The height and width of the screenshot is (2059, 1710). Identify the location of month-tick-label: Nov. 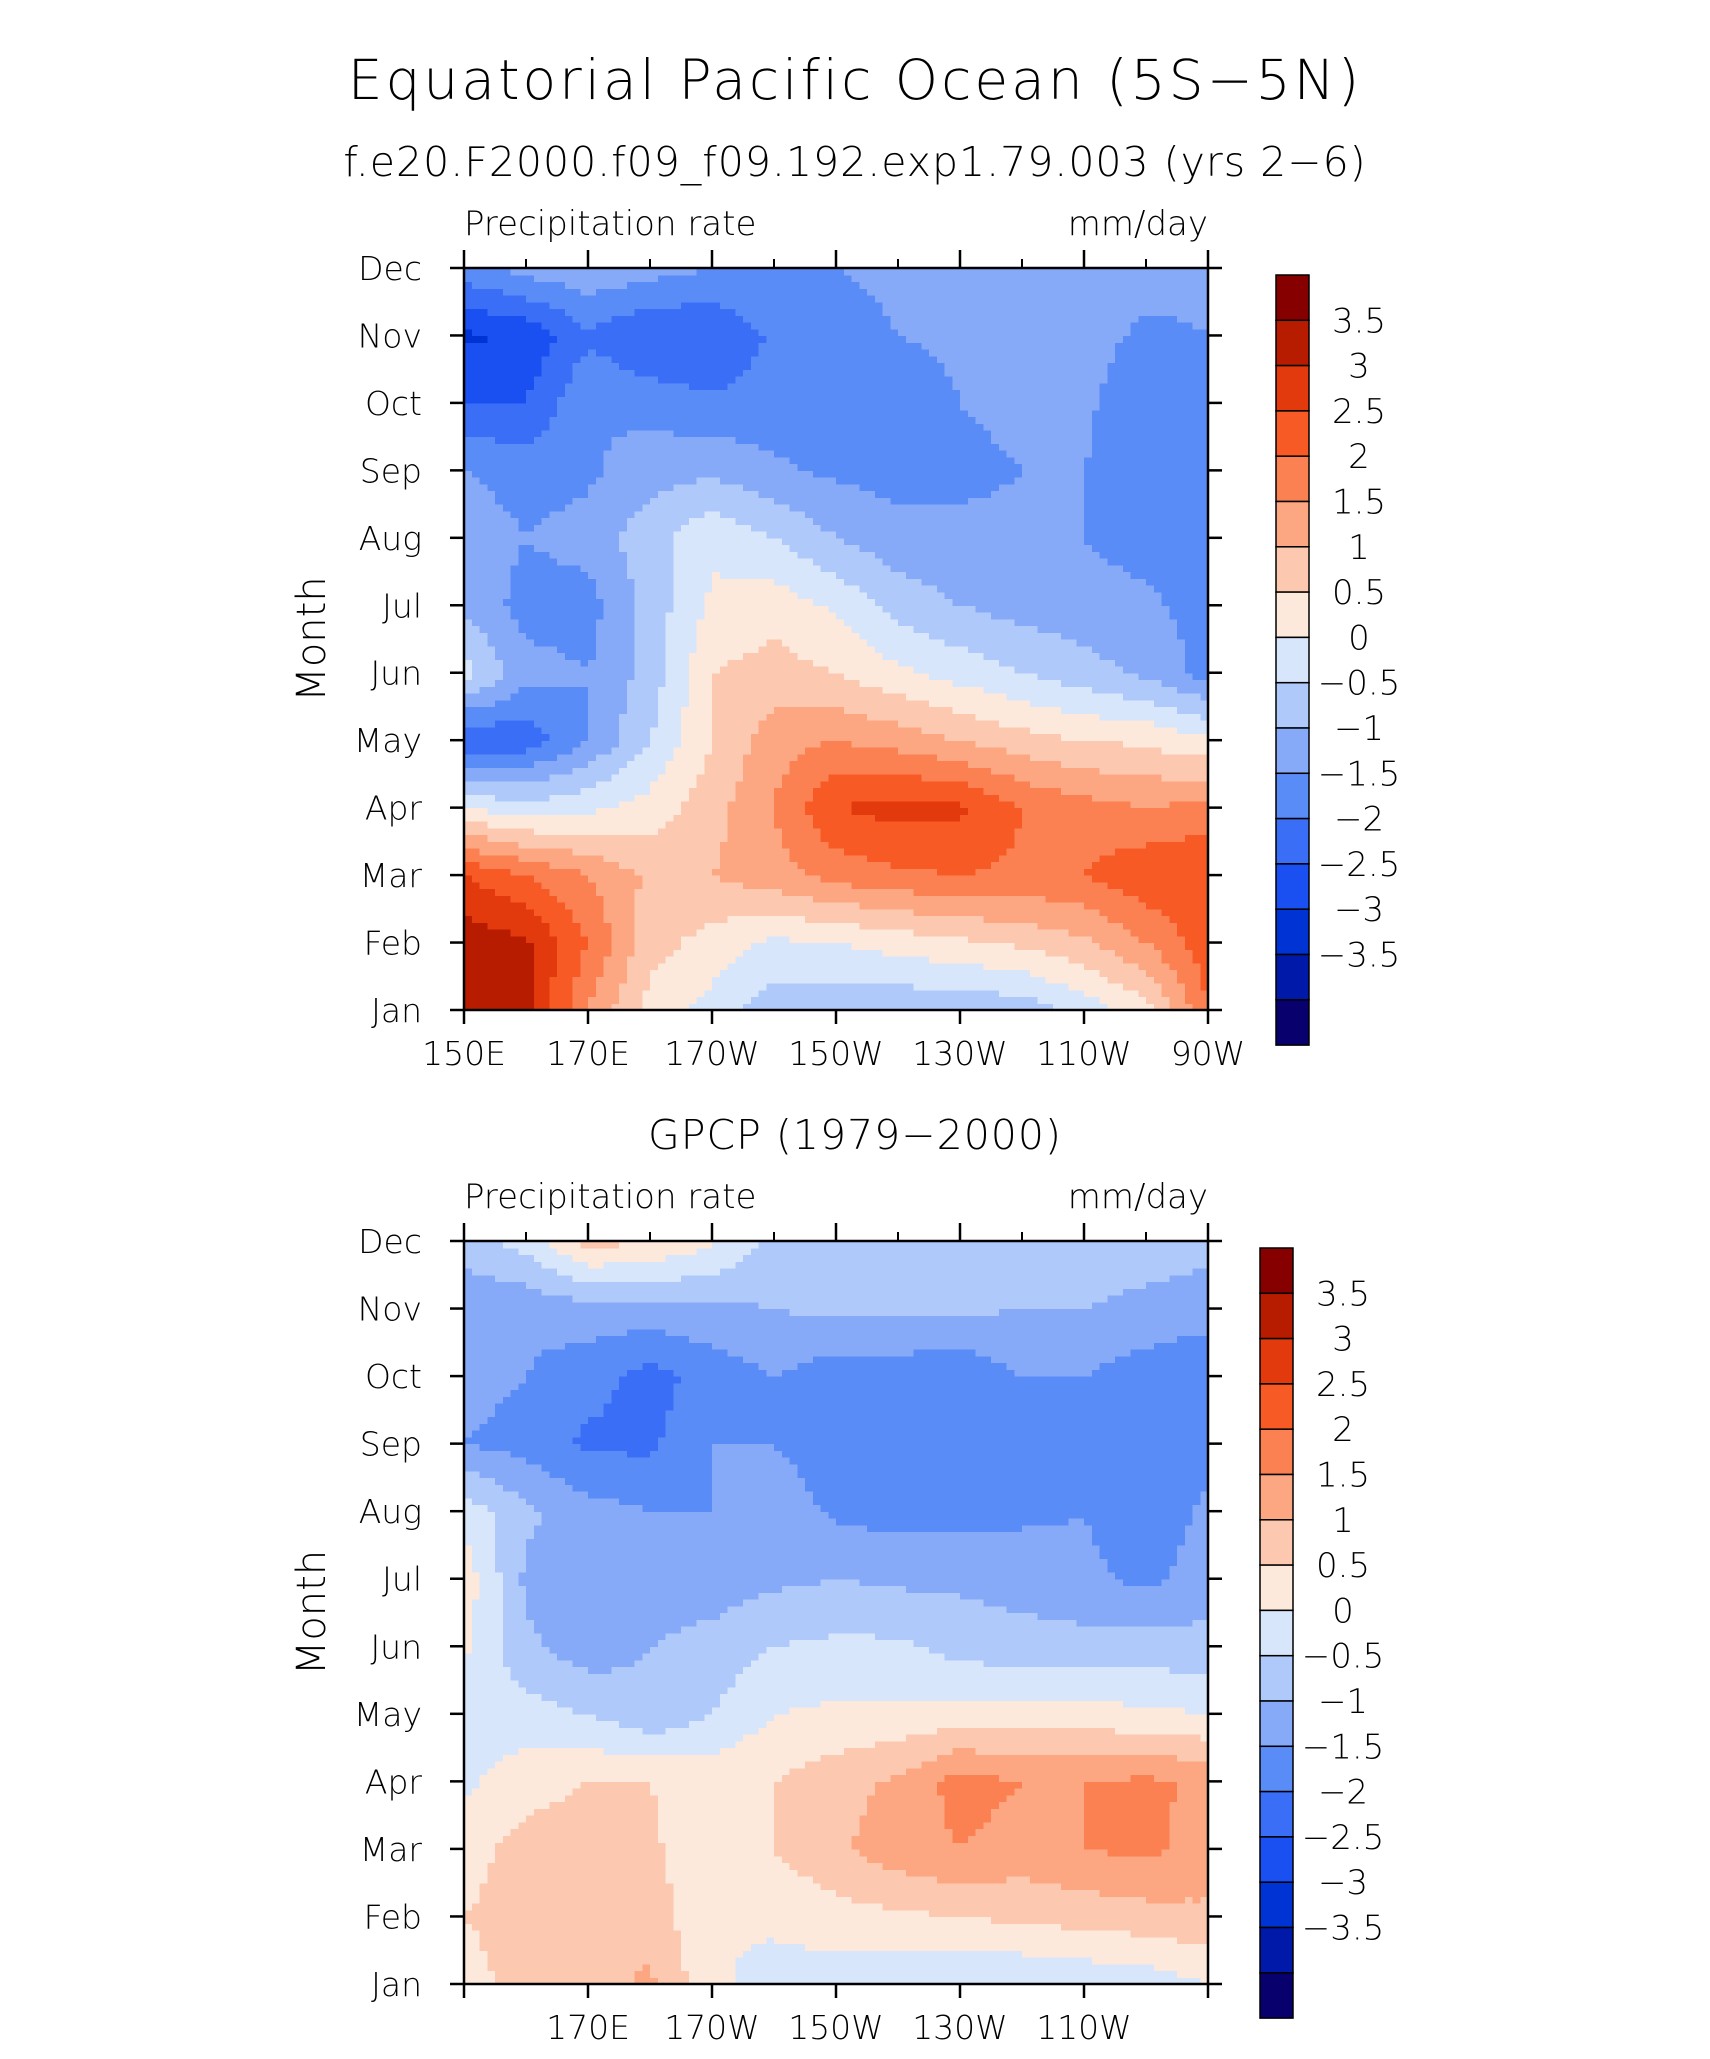
(390, 335).